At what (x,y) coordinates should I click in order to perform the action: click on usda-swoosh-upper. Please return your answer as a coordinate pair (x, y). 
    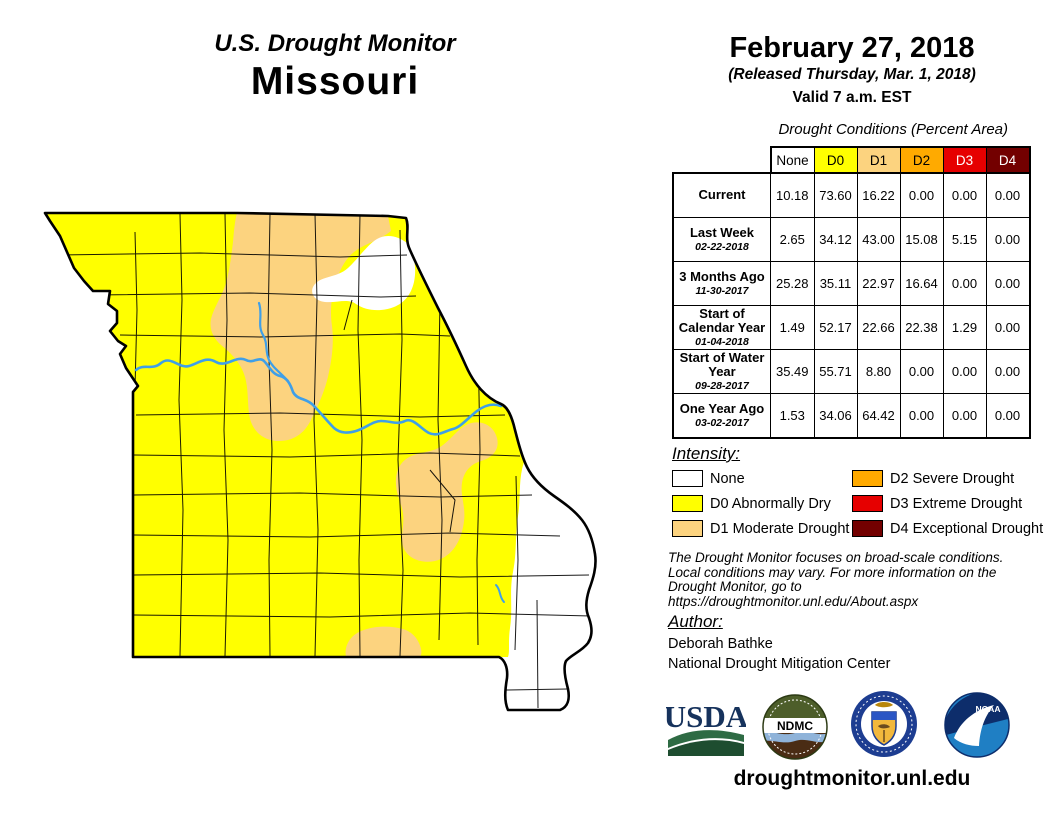
    Looking at the image, I should click on (706, 739).